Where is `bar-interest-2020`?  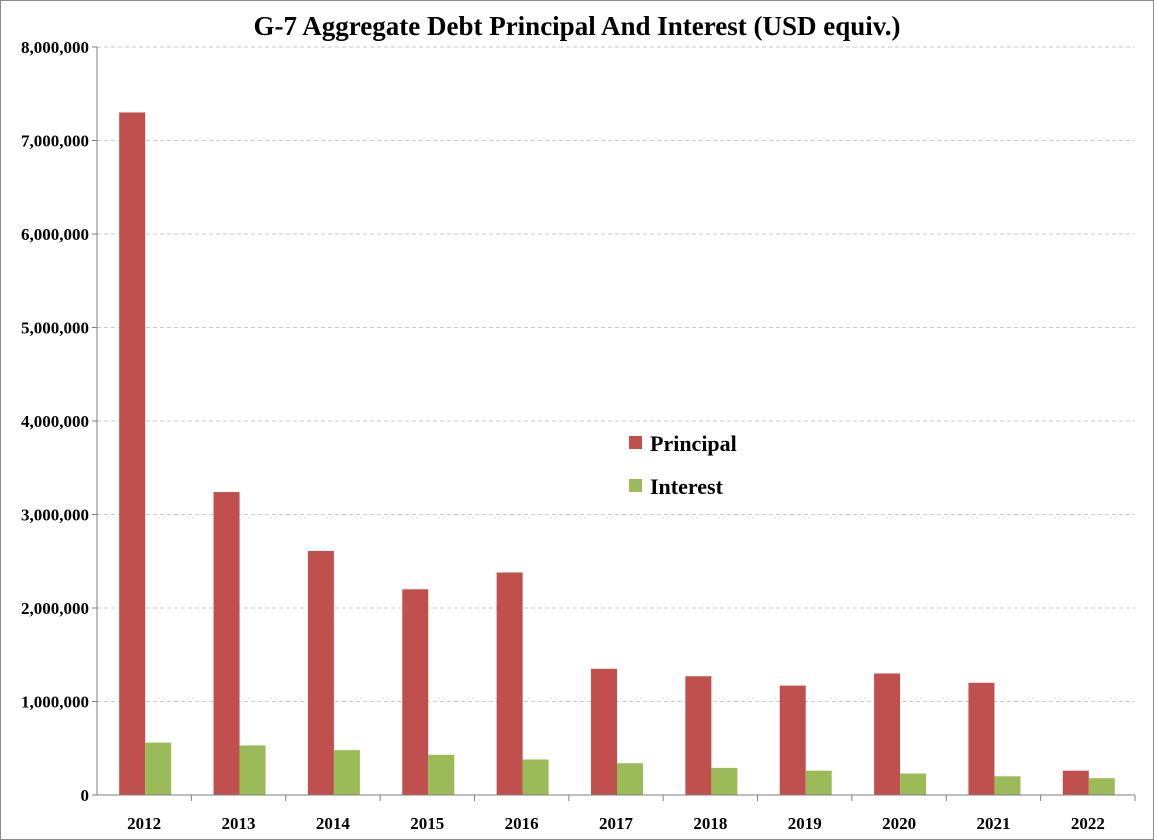
bar-interest-2020 is located at coordinates (913, 784).